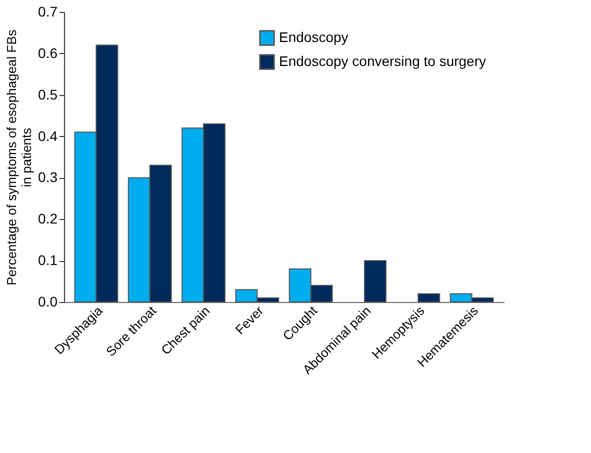 The image size is (591, 453). What do you see at coordinates (48, 218) in the screenshot?
I see `y-tick-label: 0.2` at bounding box center [48, 218].